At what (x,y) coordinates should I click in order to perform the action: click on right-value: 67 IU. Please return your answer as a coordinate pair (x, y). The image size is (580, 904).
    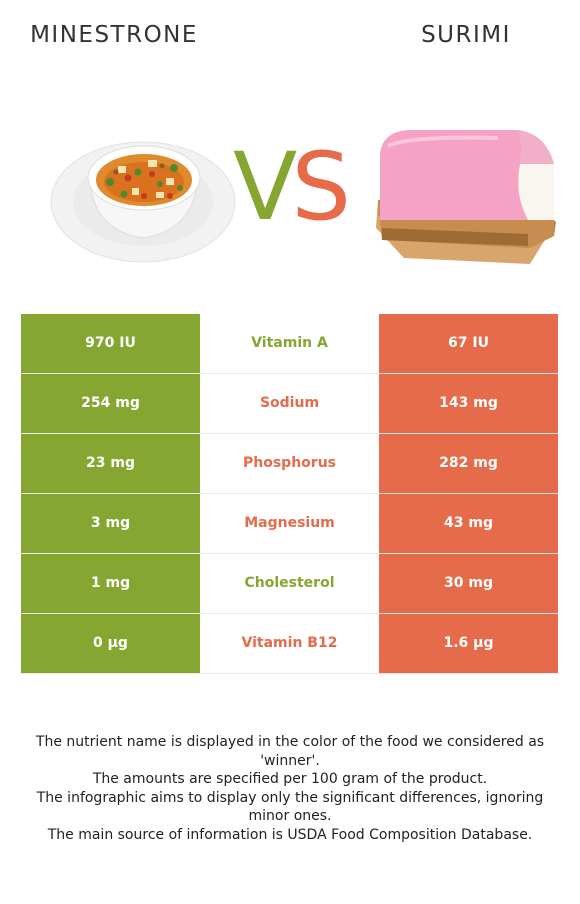
    Looking at the image, I should click on (468, 343).